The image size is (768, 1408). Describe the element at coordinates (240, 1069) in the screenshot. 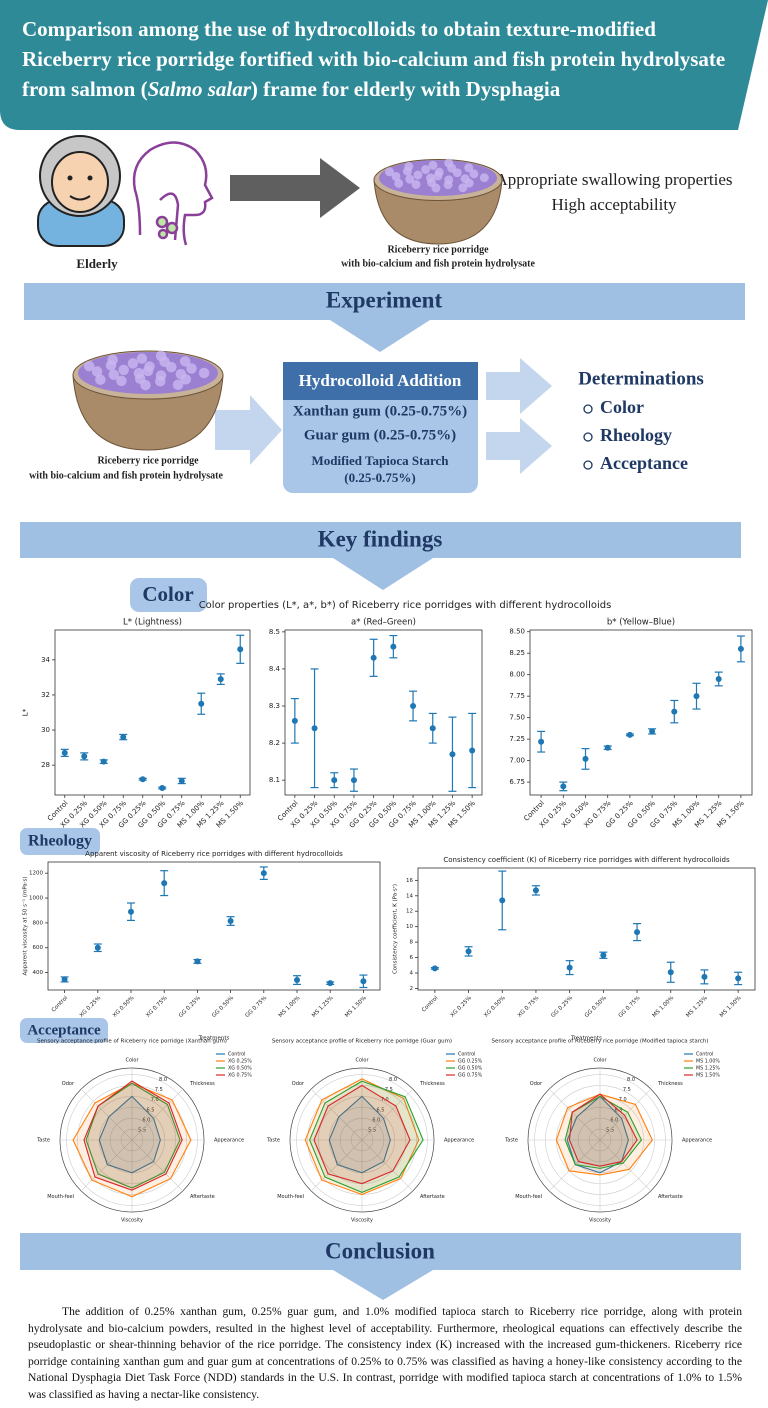

I see `legend-label: XG 0.50%` at that location.